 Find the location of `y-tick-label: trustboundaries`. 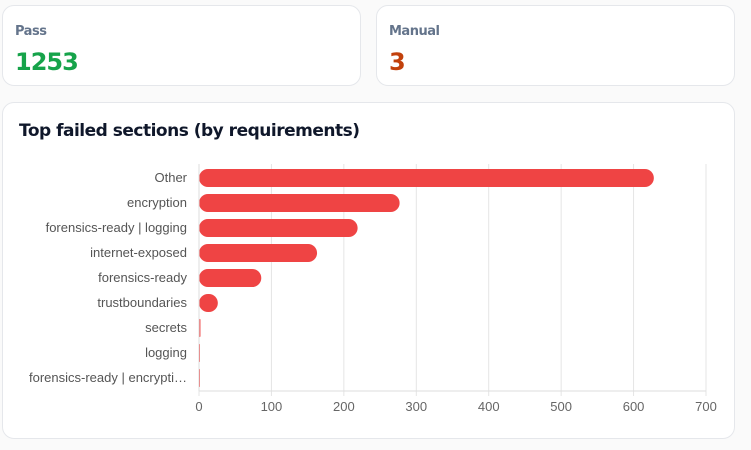

y-tick-label: trustboundaries is located at coordinates (142, 302).